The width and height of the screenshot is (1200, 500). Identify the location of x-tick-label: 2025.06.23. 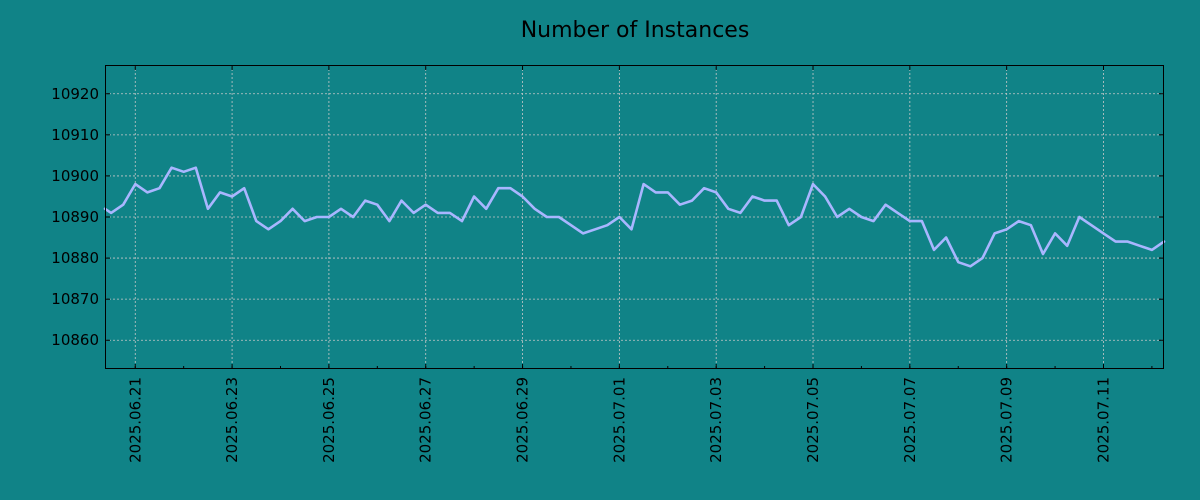
(232, 420).